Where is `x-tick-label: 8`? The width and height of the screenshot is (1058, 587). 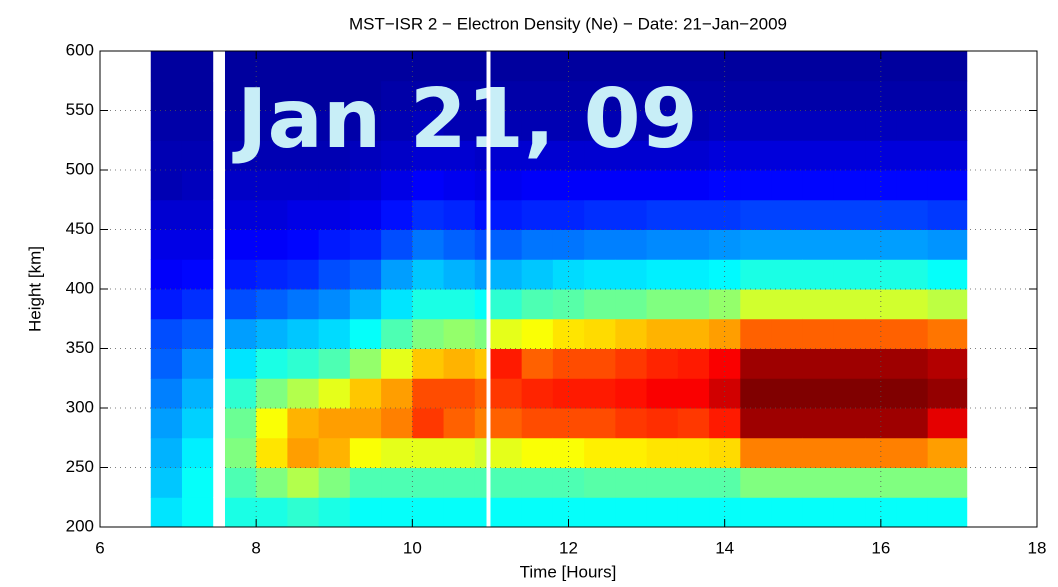
x-tick-label: 8 is located at coordinates (255, 547).